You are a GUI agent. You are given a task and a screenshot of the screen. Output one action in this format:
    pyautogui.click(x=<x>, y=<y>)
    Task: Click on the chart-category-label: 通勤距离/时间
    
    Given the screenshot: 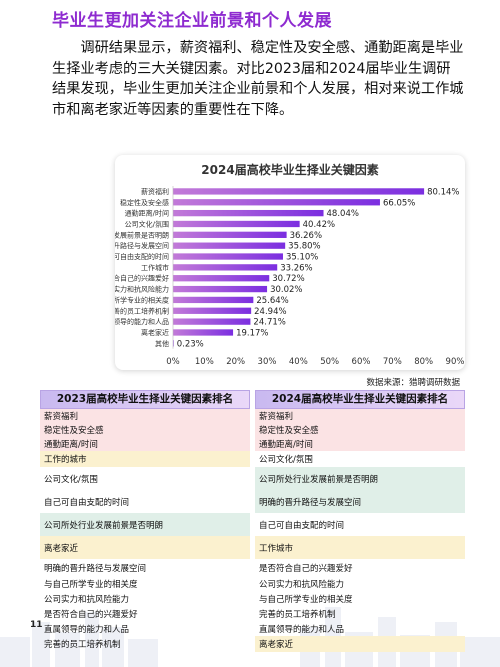 What is the action you would take?
    pyautogui.click(x=147, y=213)
    